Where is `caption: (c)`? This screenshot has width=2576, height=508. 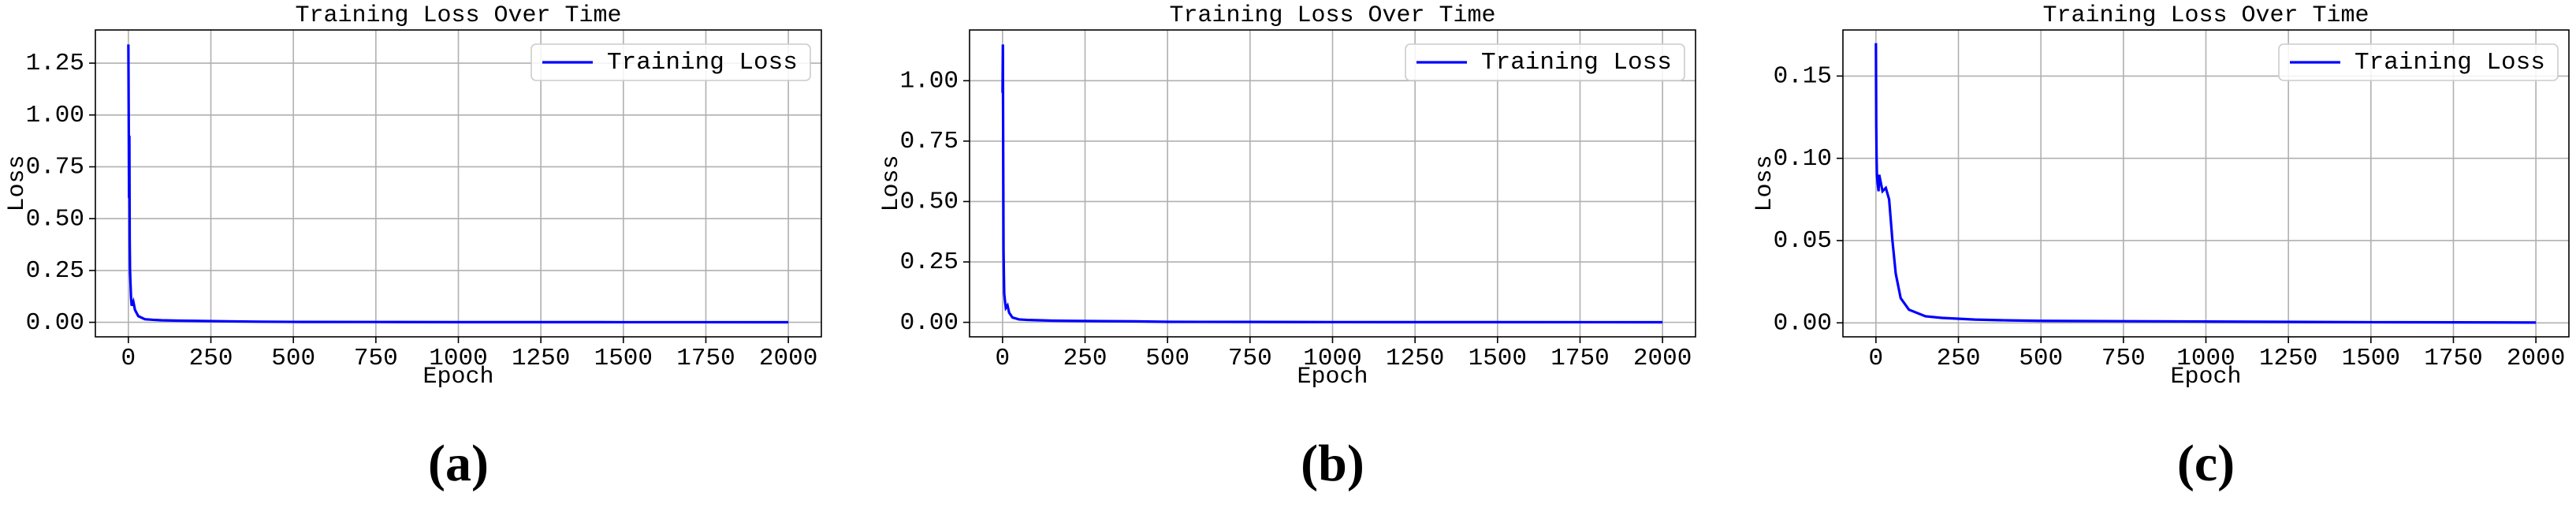
caption: (c) is located at coordinates (2206, 463).